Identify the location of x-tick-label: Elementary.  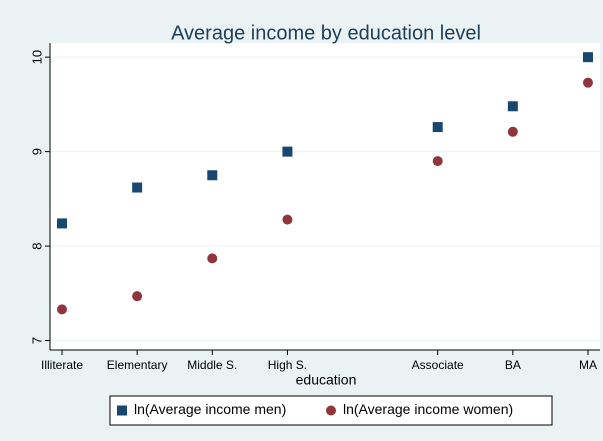
(137, 365).